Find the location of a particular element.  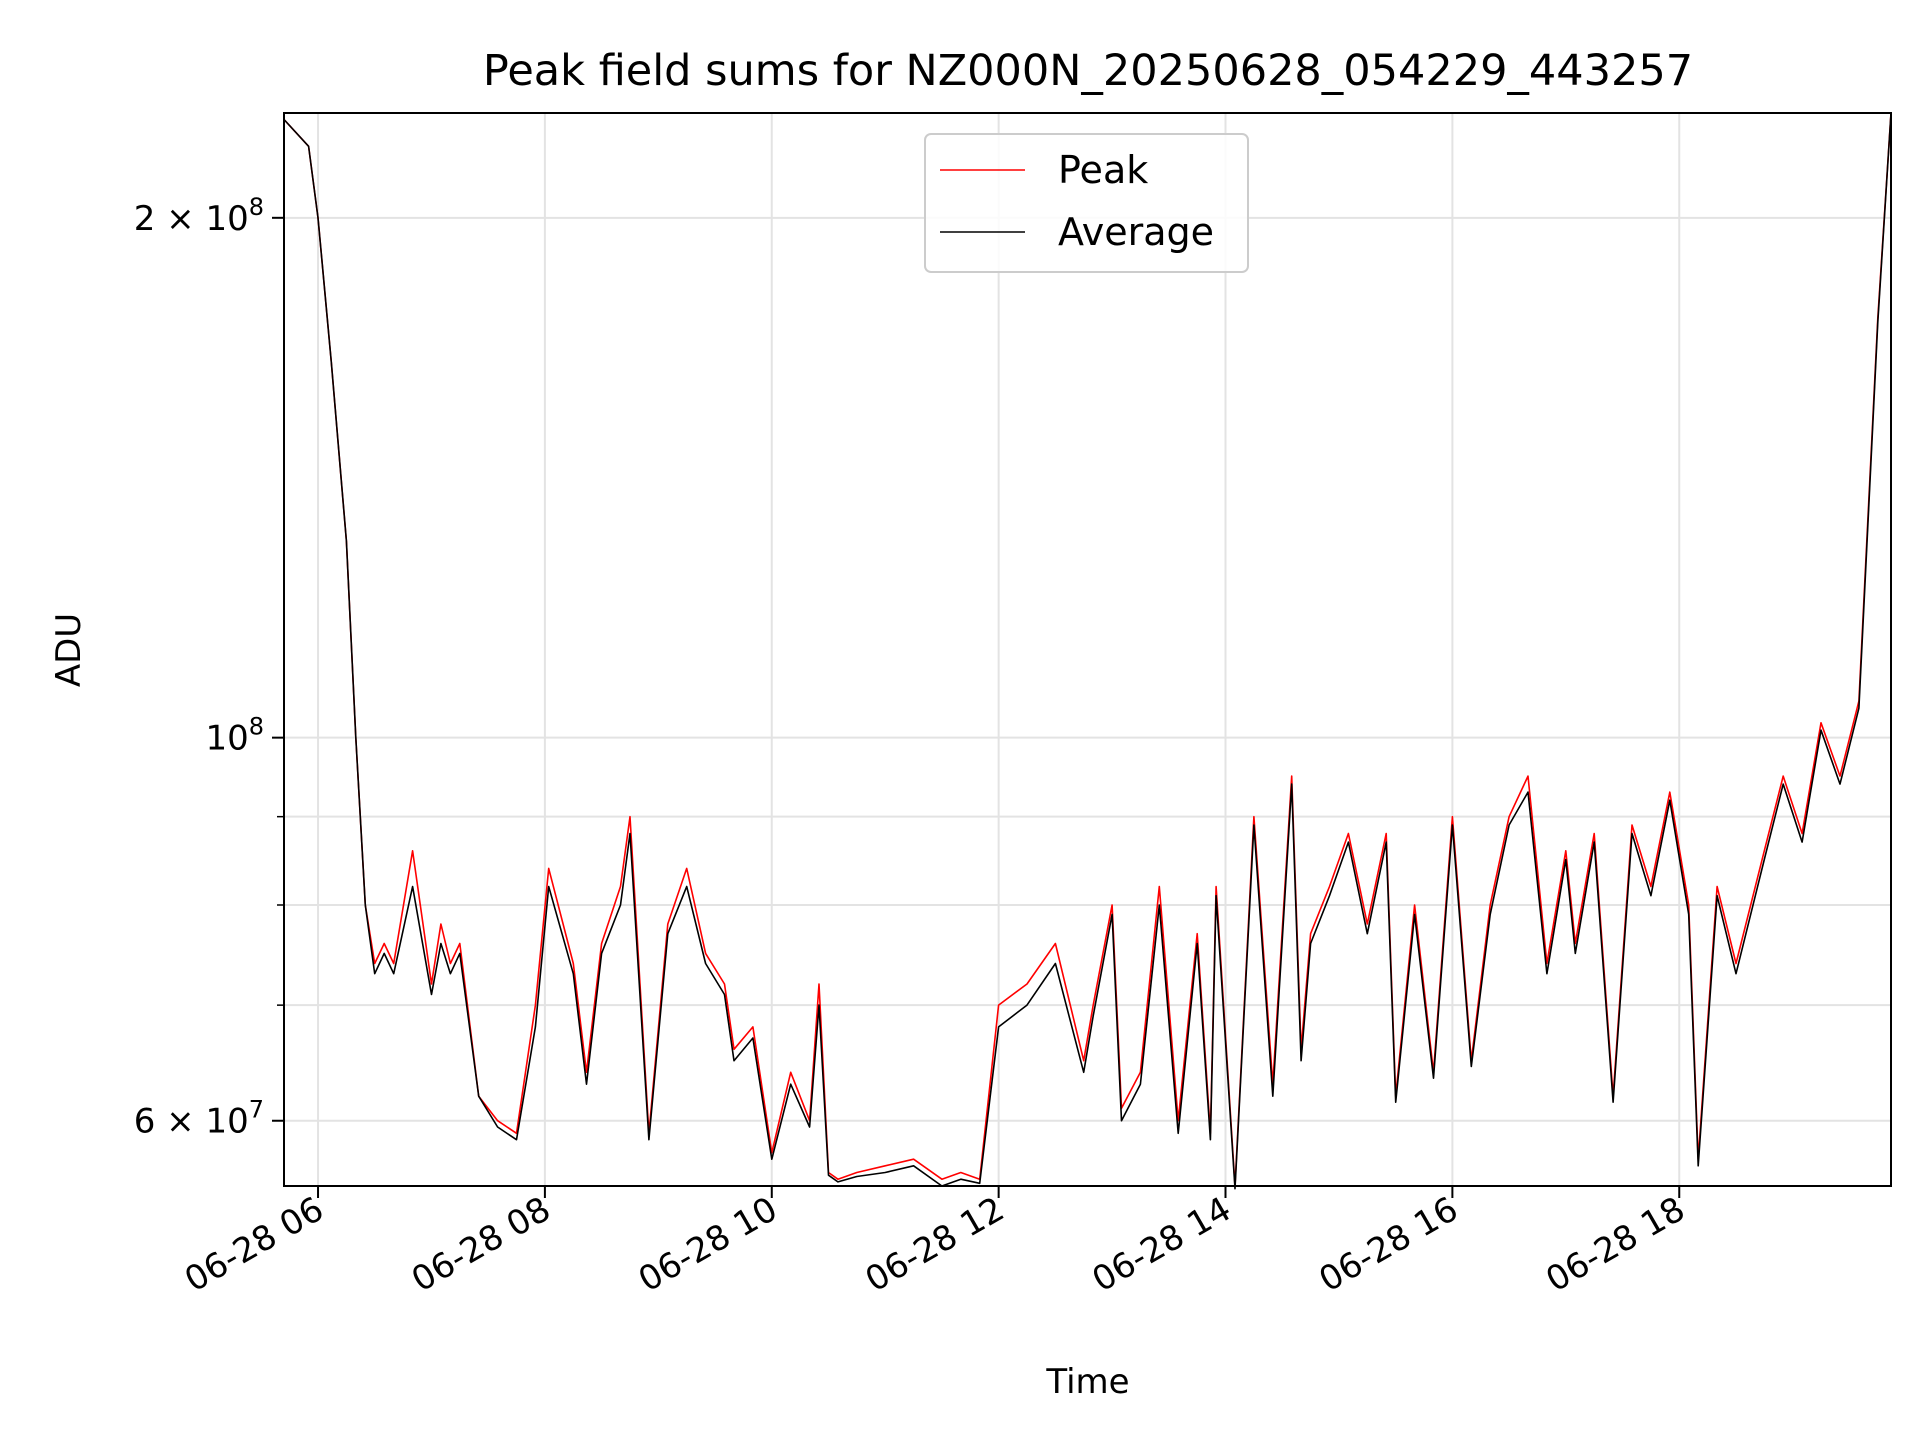

y-tick-label: 6 × 107 is located at coordinates (199, 1119).